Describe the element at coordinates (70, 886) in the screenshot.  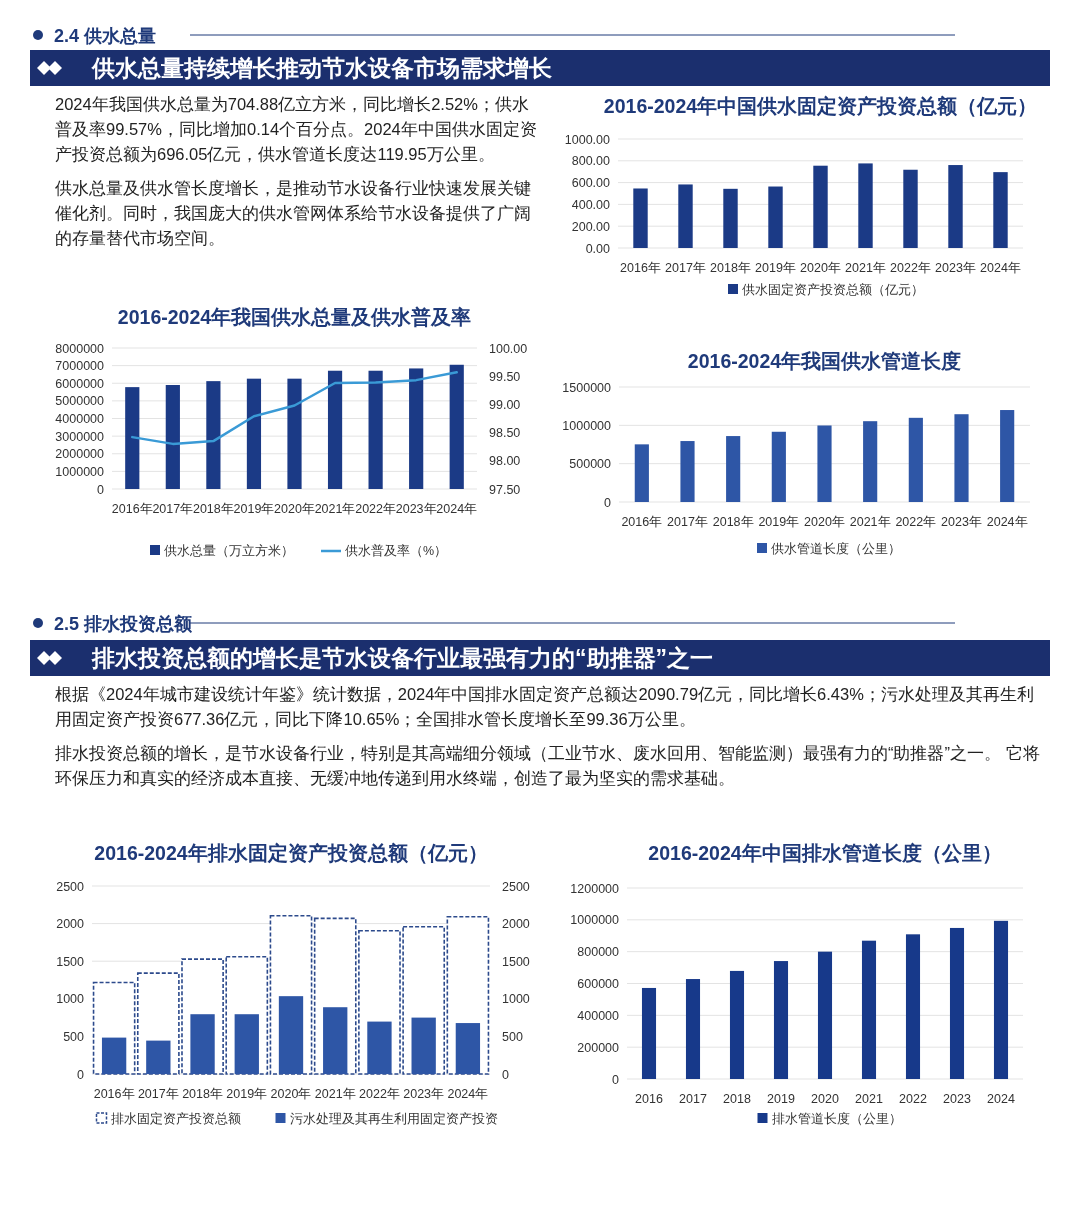
I see `y-tick-label: 2500` at that location.